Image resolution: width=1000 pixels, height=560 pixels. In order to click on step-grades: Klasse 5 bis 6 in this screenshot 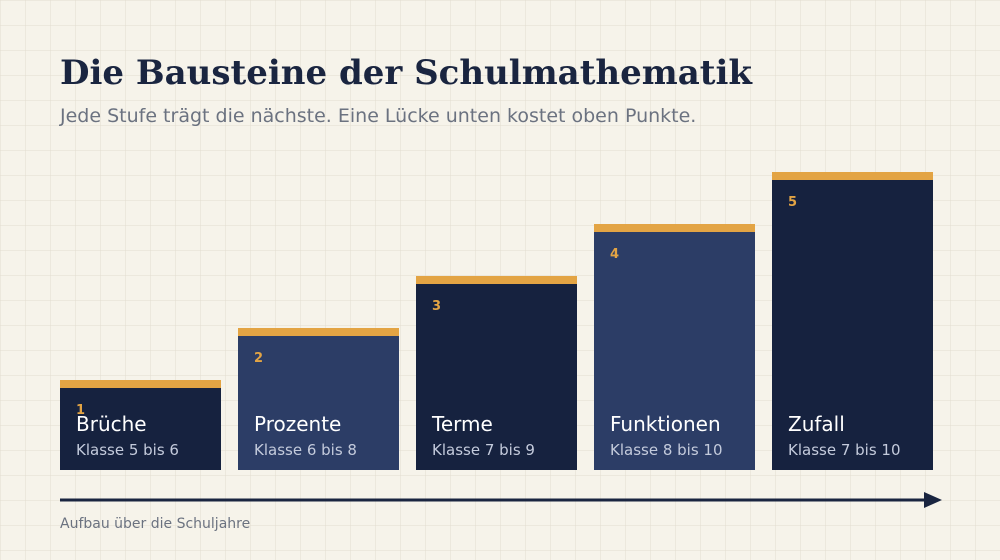, I will do `click(127, 450)`.